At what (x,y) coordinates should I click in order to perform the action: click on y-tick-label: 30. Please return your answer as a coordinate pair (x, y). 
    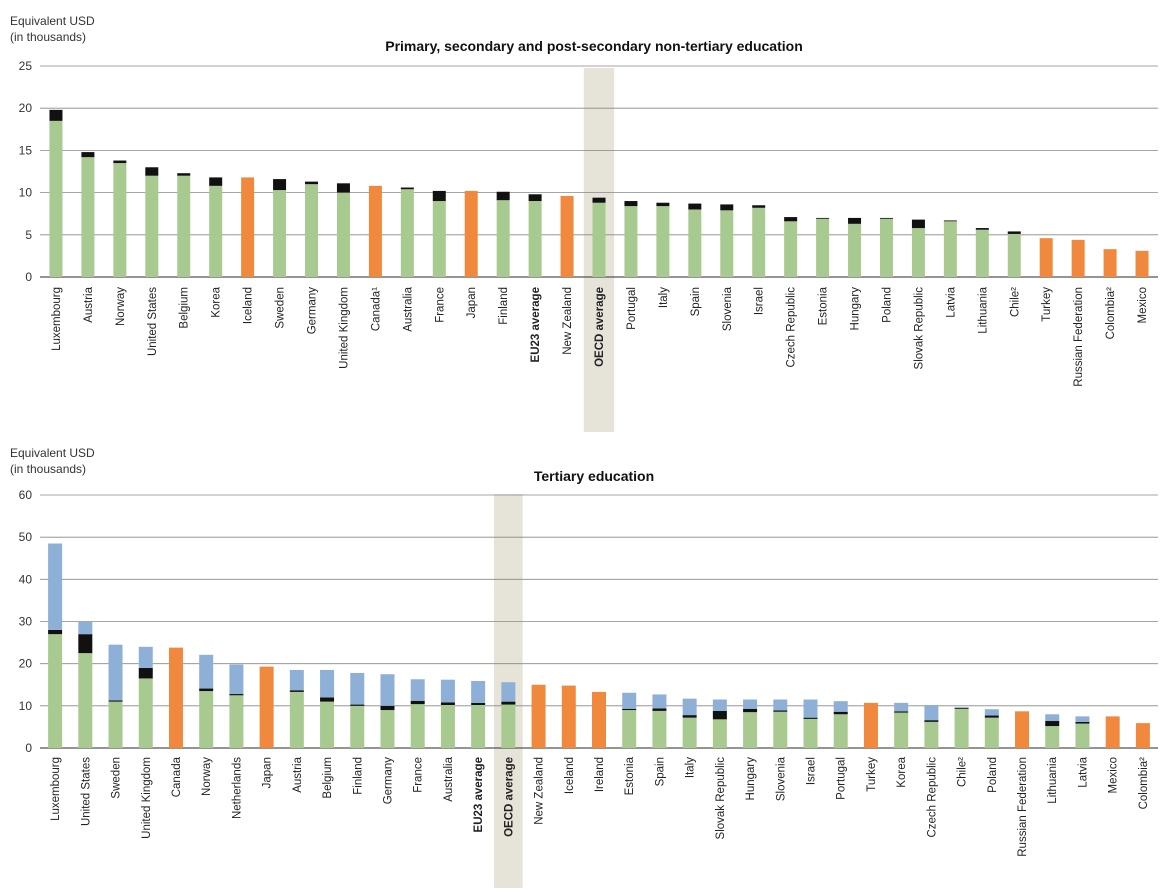
    Looking at the image, I should click on (26, 622).